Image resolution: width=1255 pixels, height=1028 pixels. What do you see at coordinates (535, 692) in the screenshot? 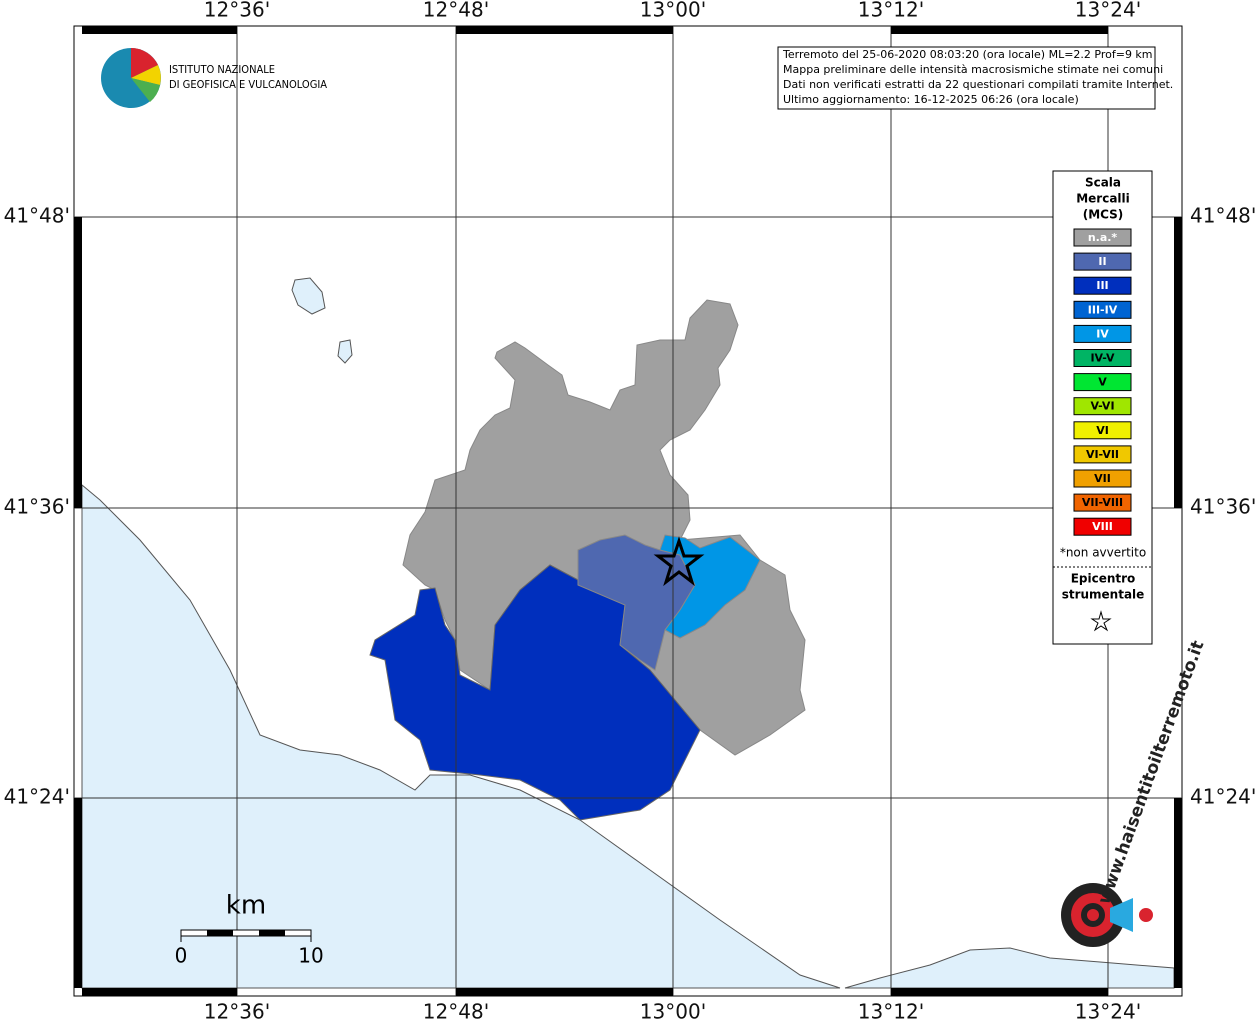
I see `area-iii` at bounding box center [535, 692].